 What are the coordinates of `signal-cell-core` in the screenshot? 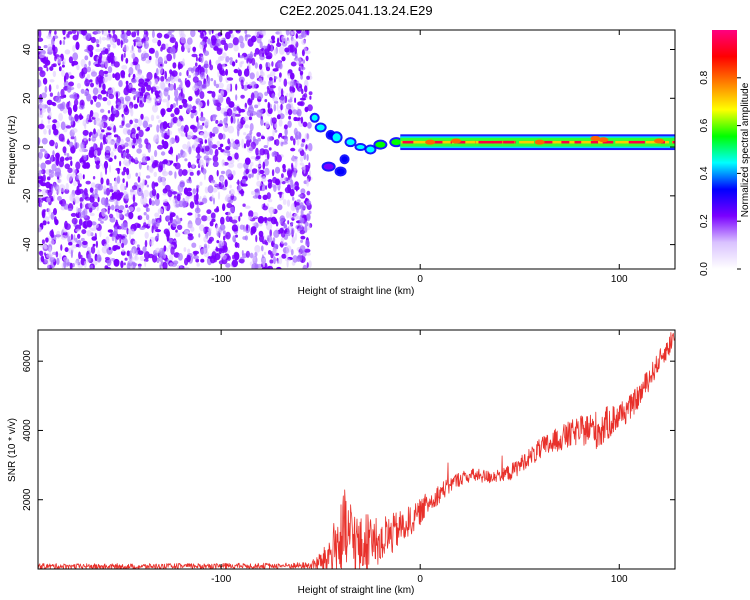 It's located at (344, 159).